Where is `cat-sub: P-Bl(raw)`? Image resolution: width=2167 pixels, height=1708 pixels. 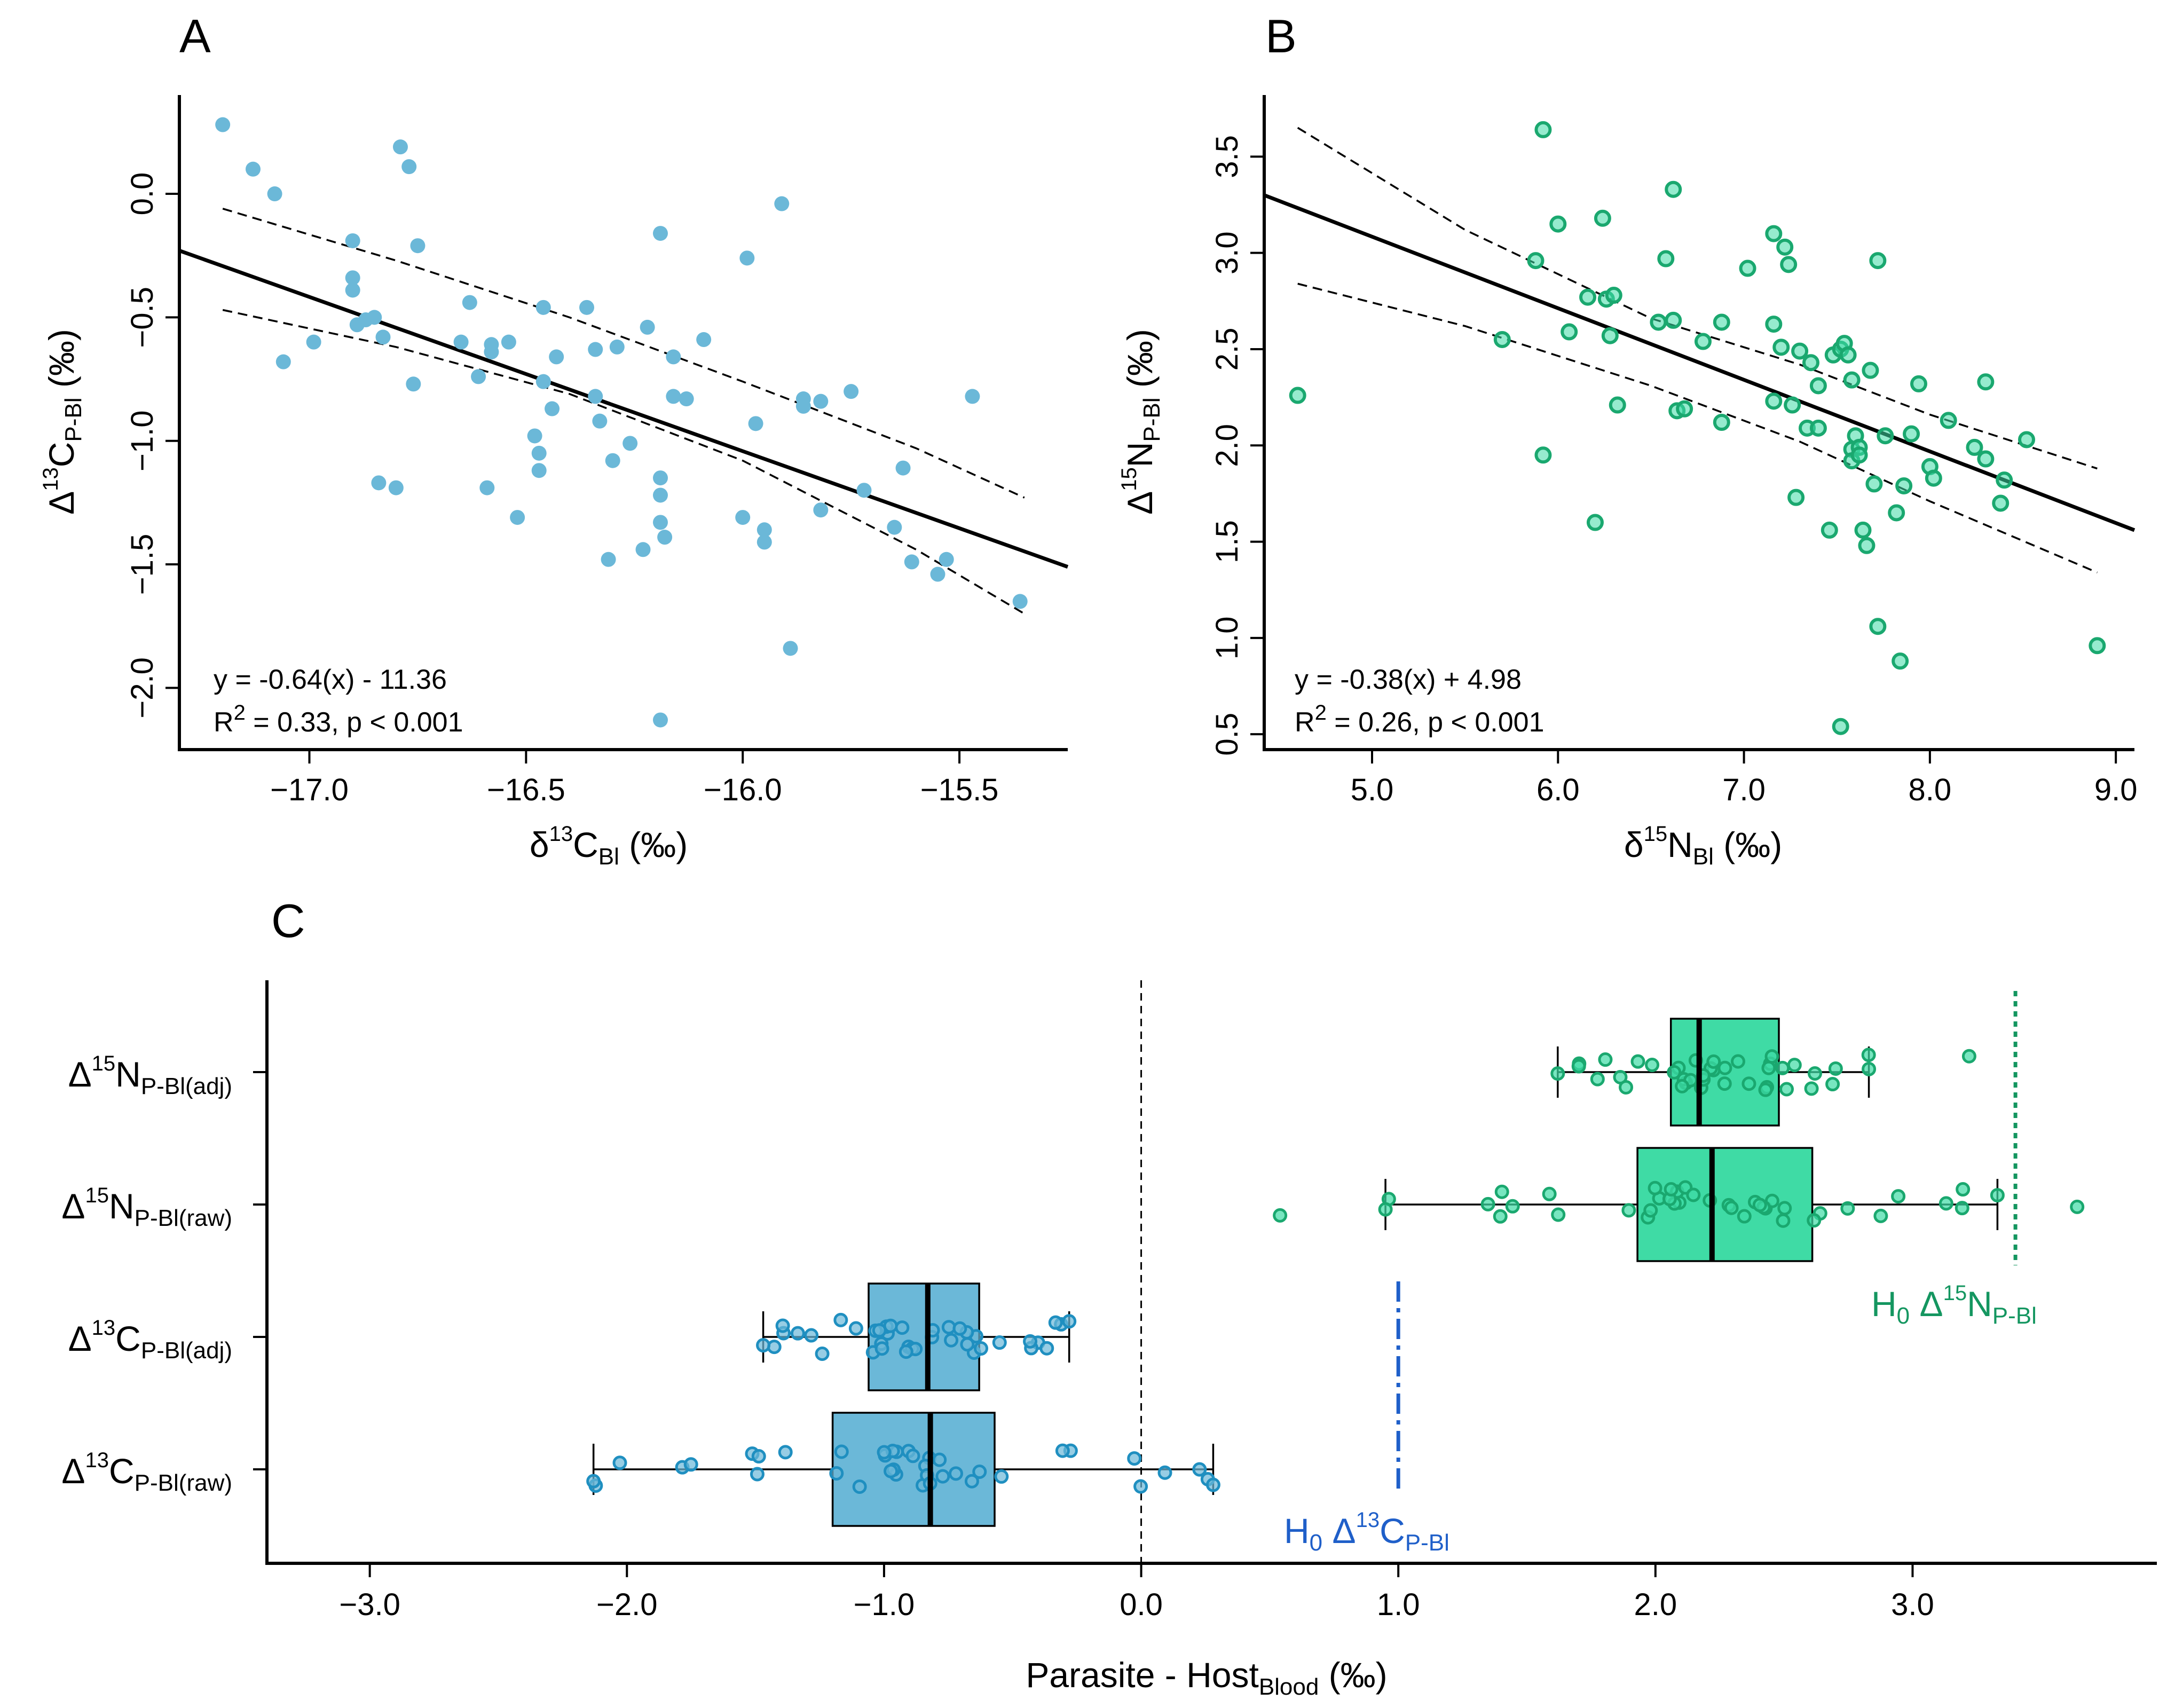
cat-sub: P-Bl(raw) is located at coordinates (183, 1483).